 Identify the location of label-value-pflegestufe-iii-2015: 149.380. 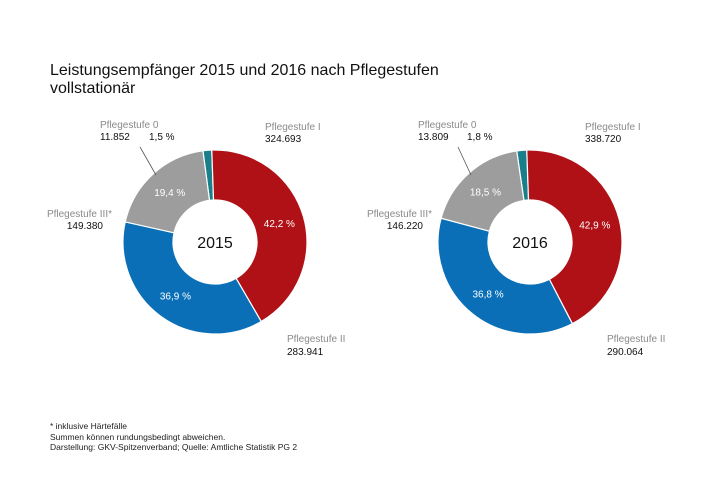
(85, 226).